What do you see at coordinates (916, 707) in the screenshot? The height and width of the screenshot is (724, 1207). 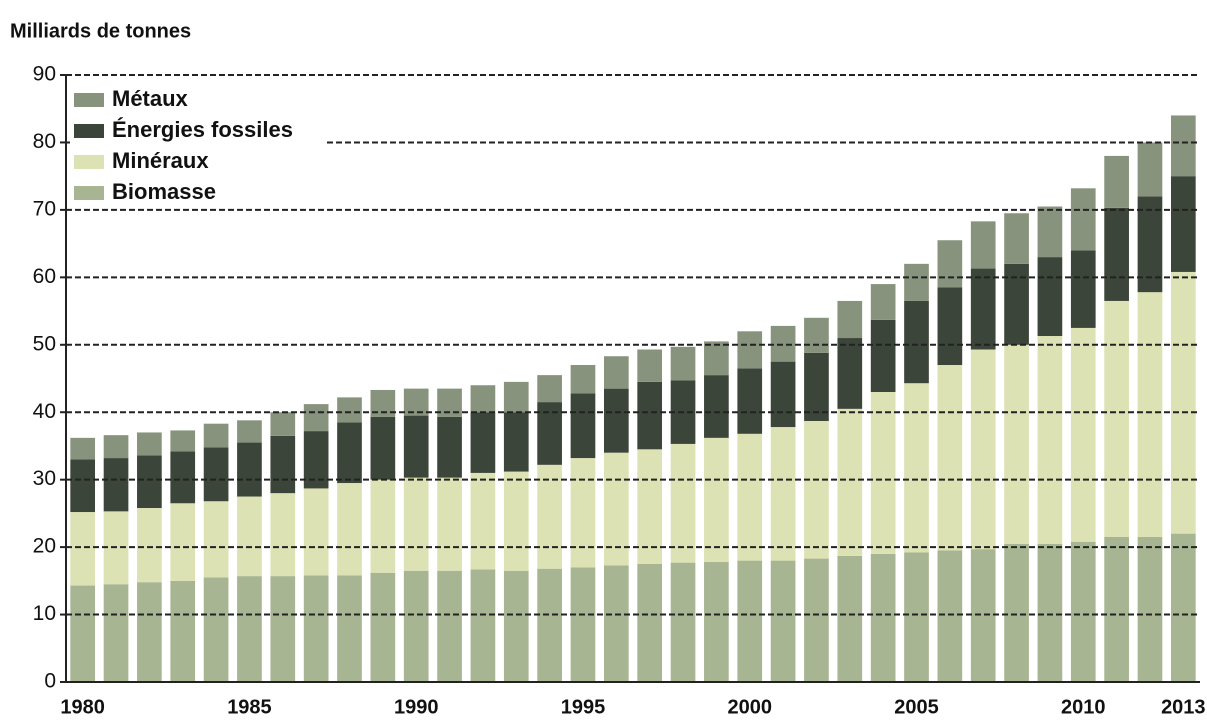 I see `x-tick-label: 2005` at bounding box center [916, 707].